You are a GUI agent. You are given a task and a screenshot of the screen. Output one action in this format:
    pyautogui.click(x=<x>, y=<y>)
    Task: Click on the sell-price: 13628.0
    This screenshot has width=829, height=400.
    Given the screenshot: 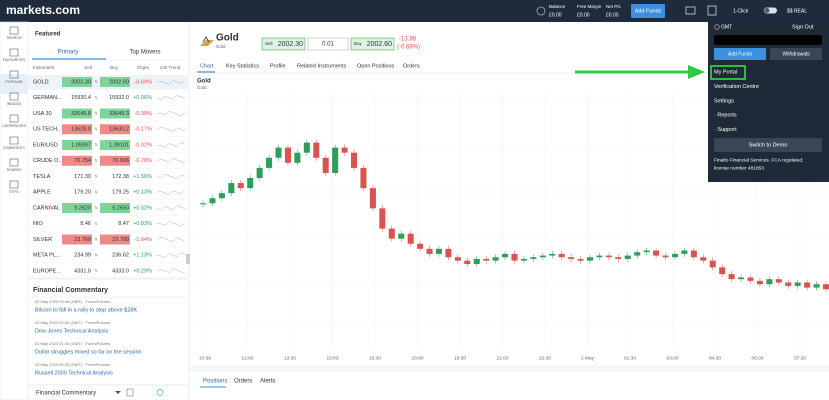 What is the action you would take?
    pyautogui.click(x=81, y=130)
    